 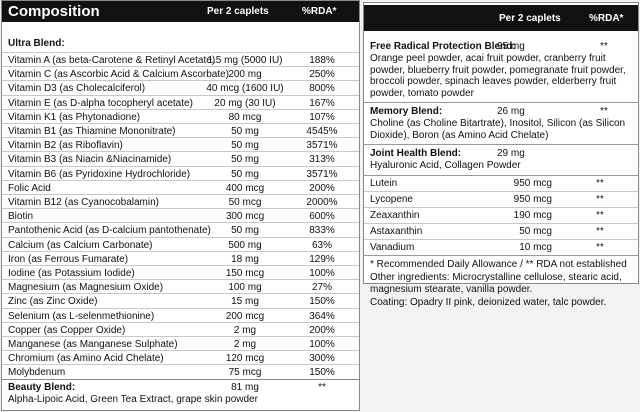 What do you see at coordinates (245, 288) in the screenshot?
I see `nutrient-amount: 100 mg` at bounding box center [245, 288].